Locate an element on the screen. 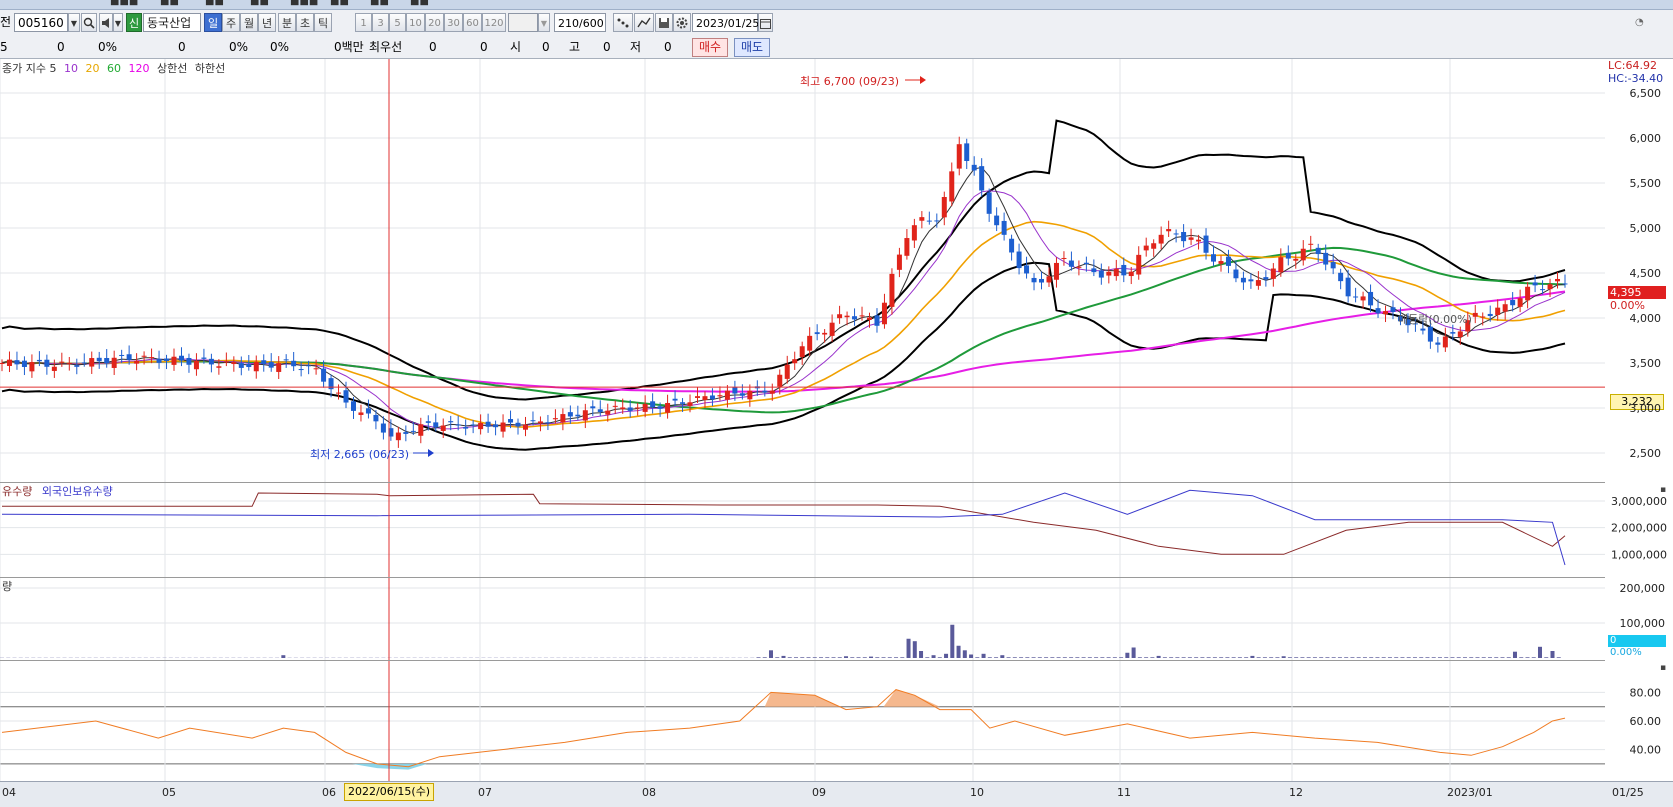 The height and width of the screenshot is (807, 1673). holdings-chart is located at coordinates (802, 530).